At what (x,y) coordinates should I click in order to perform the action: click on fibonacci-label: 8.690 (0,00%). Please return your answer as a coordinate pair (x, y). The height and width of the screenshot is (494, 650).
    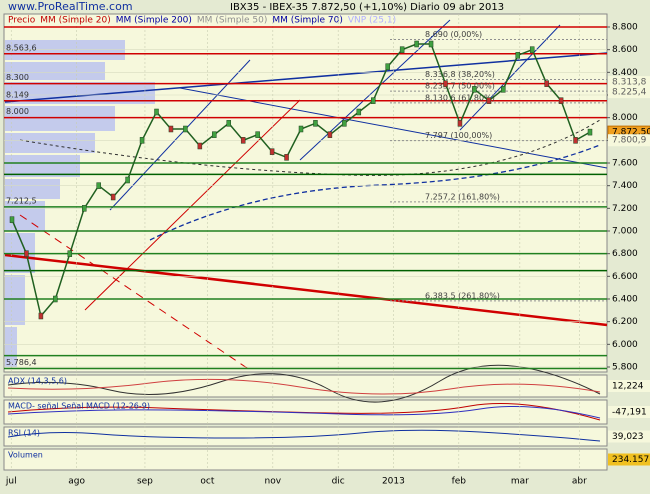
    Looking at the image, I should click on (453, 34).